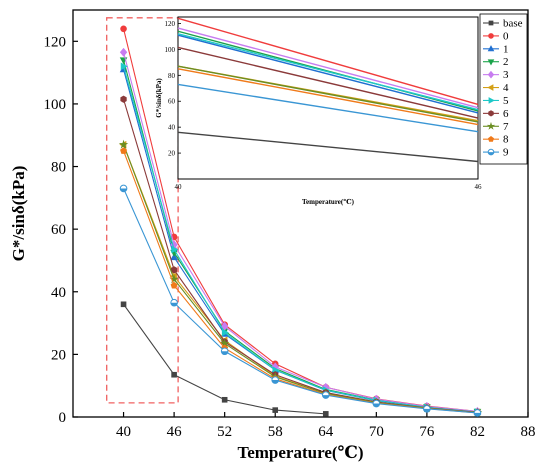 This screenshot has height=471, width=550. Describe the element at coordinates (496, 140) in the screenshot. I see `legend-item-8: 8` at that location.